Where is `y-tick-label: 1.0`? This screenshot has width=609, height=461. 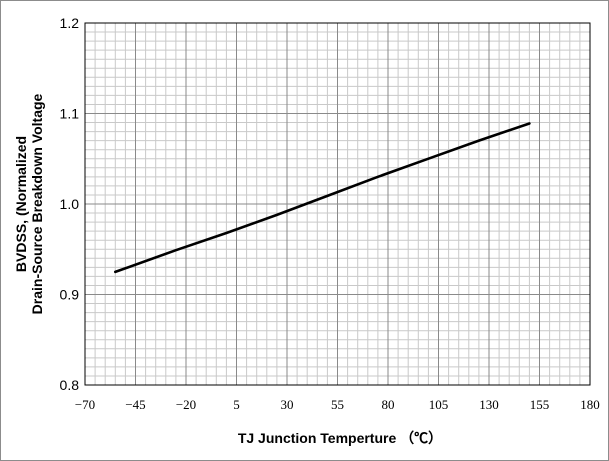 y-tick-label: 1.0 is located at coordinates (70, 204).